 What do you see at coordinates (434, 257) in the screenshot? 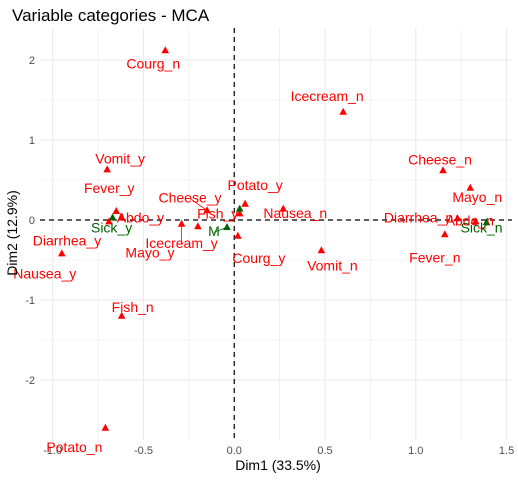
I see `point-label: Fever_n` at bounding box center [434, 257].